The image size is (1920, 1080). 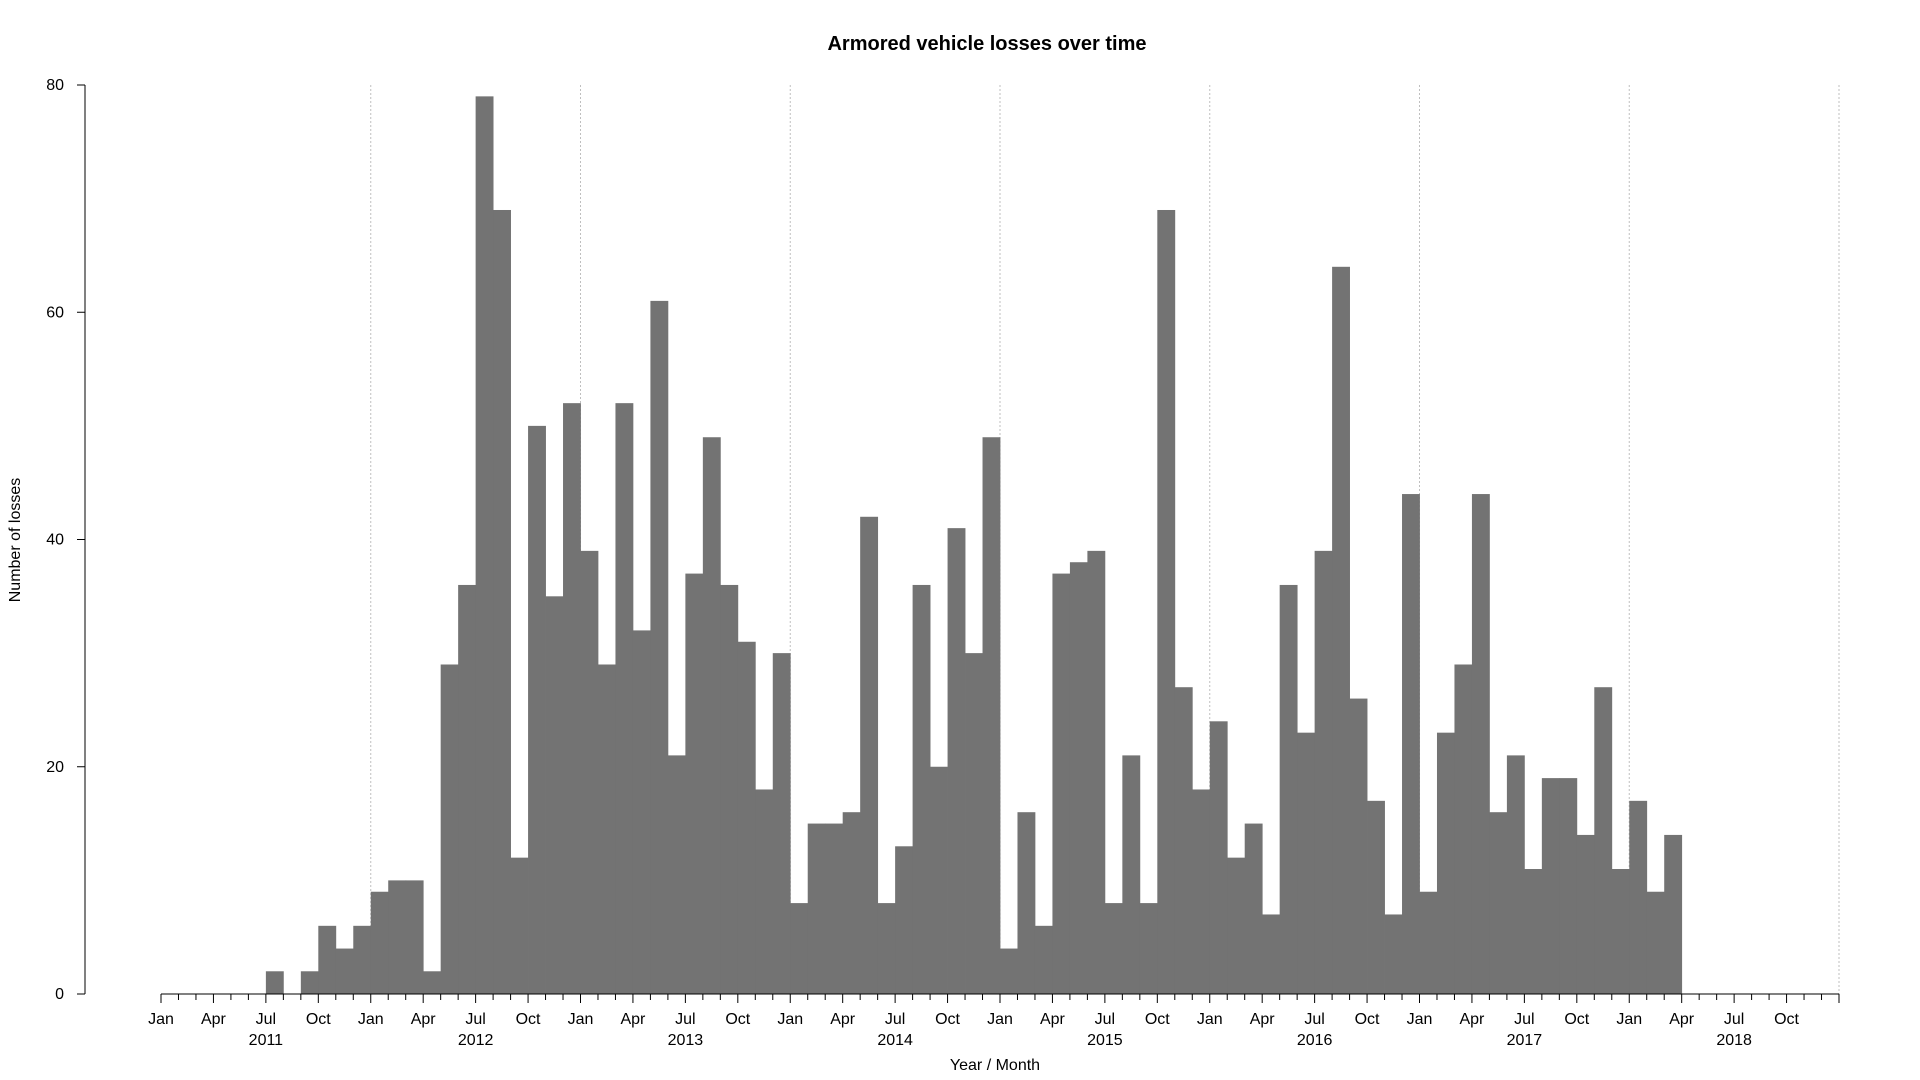 I want to click on x-year-label: 2017, so click(x=1525, y=1040).